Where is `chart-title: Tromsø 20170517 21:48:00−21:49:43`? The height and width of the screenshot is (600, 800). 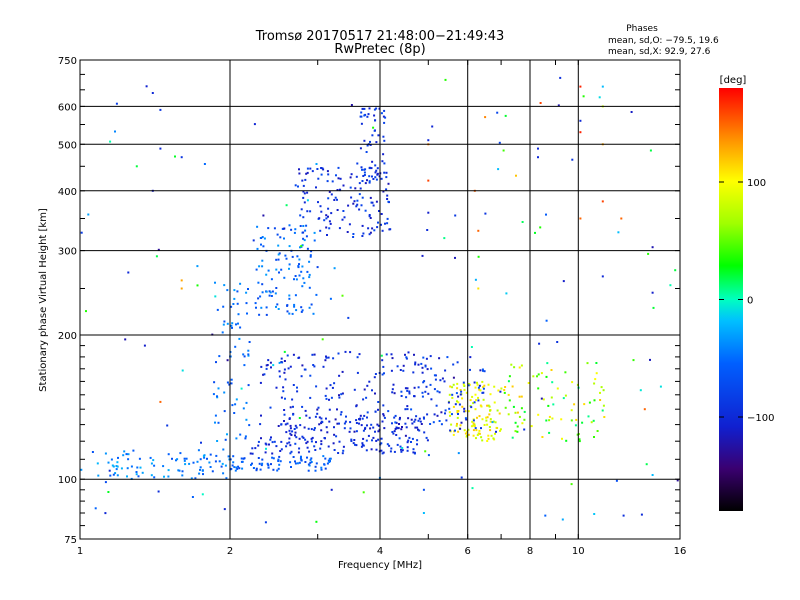
chart-title: Tromsø 20170517 21:48:00−21:49:43 is located at coordinates (380, 36).